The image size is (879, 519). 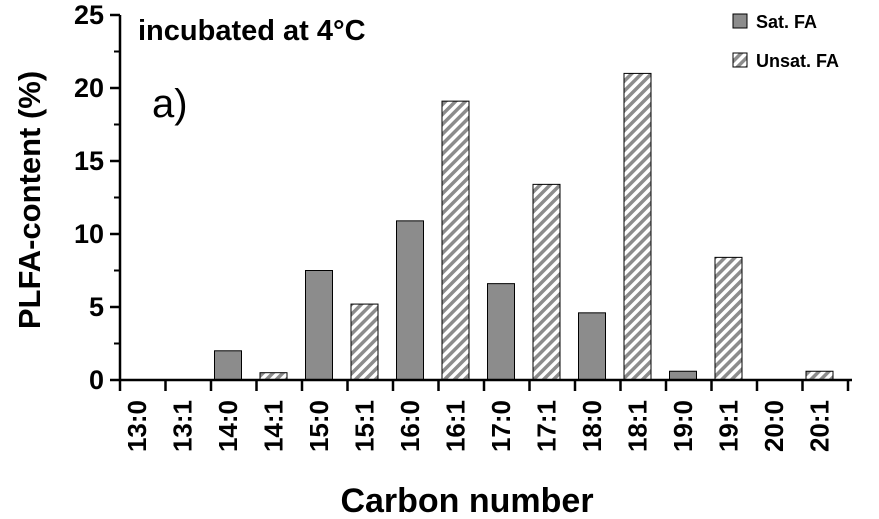 I want to click on chart-title: incubated at 4°C, so click(x=252, y=31).